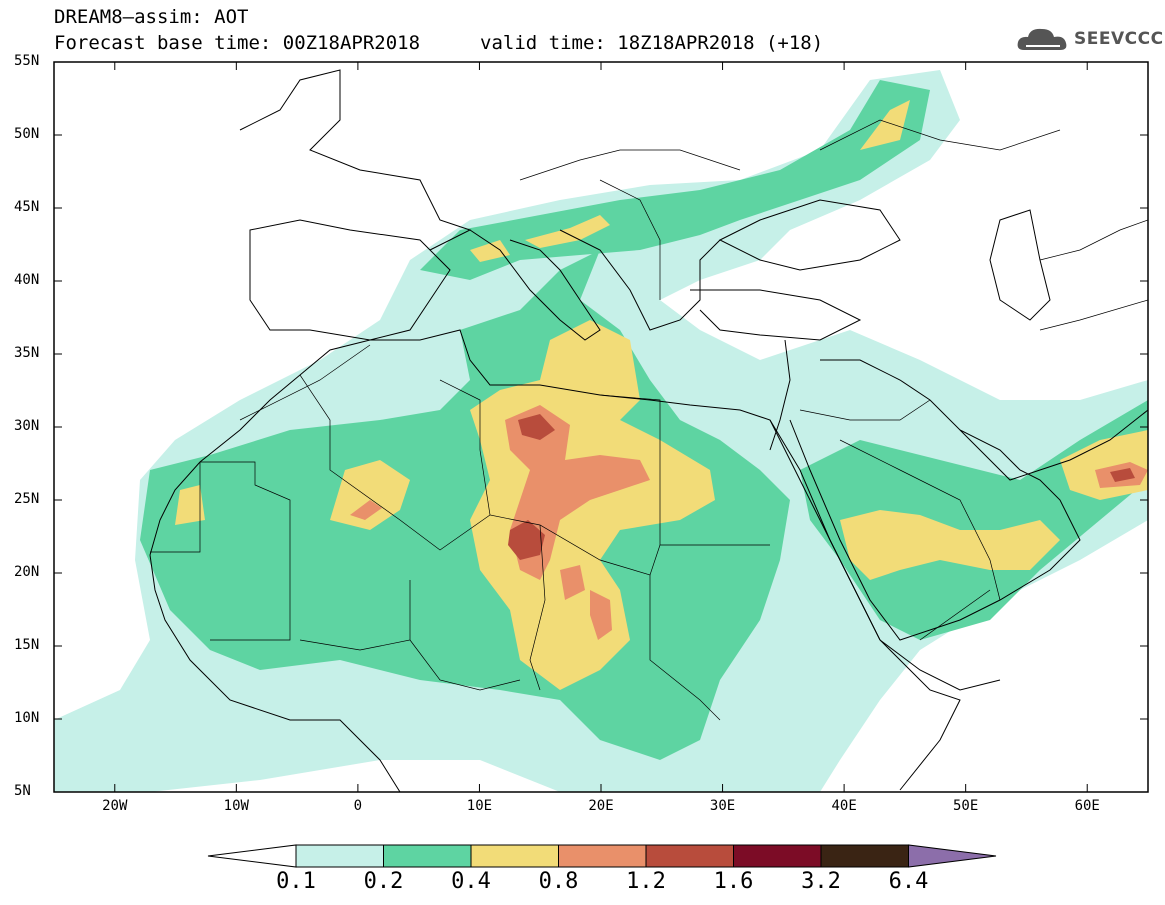 This screenshot has width=1165, height=905. Describe the element at coordinates (1119, 39) in the screenshot. I see `logo-text: SEEVCCC` at that location.